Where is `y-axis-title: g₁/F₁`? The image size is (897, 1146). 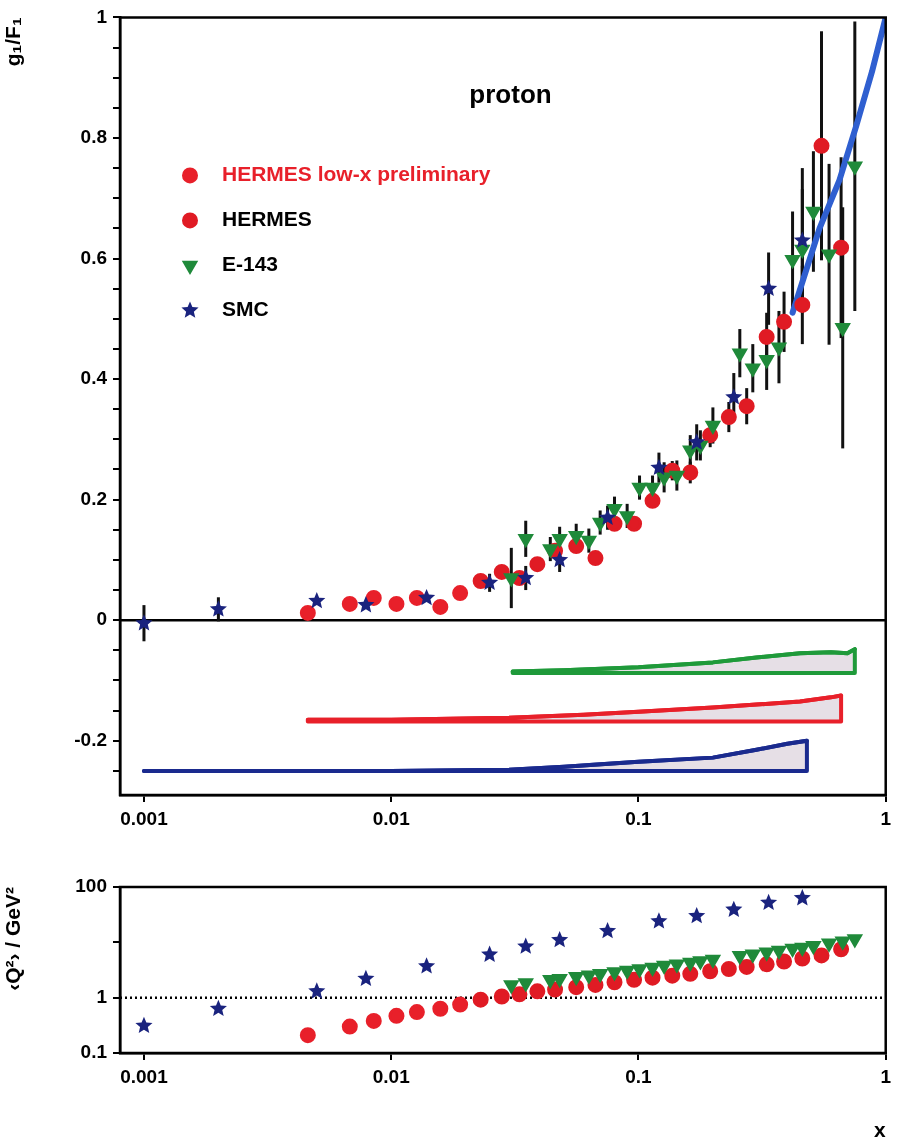
y-axis-title: g₁/F₁ is located at coordinates (13, 42).